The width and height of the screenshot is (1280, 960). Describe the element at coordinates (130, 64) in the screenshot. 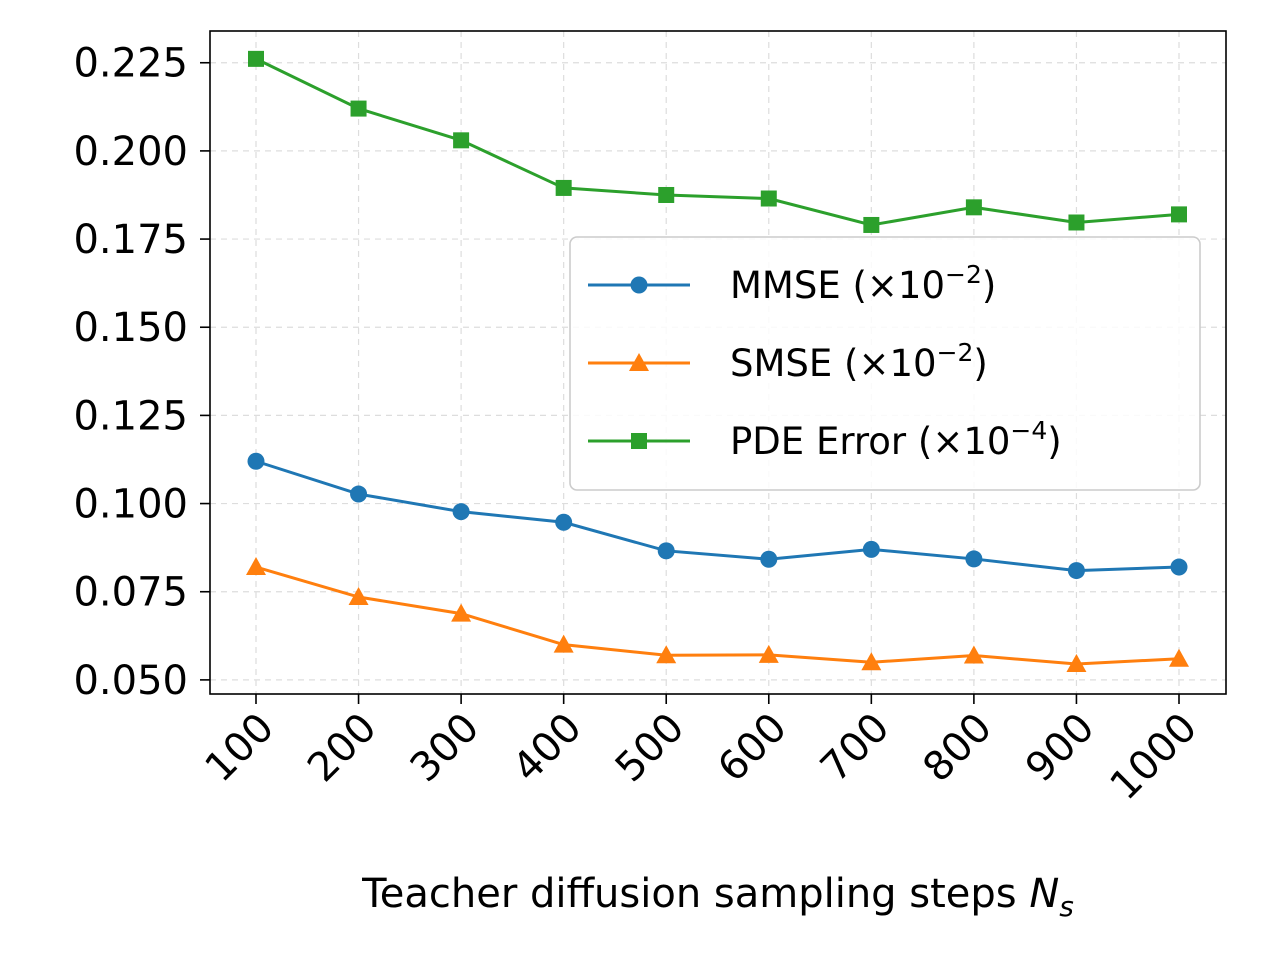

I see `y-tick-label: 0.225` at that location.